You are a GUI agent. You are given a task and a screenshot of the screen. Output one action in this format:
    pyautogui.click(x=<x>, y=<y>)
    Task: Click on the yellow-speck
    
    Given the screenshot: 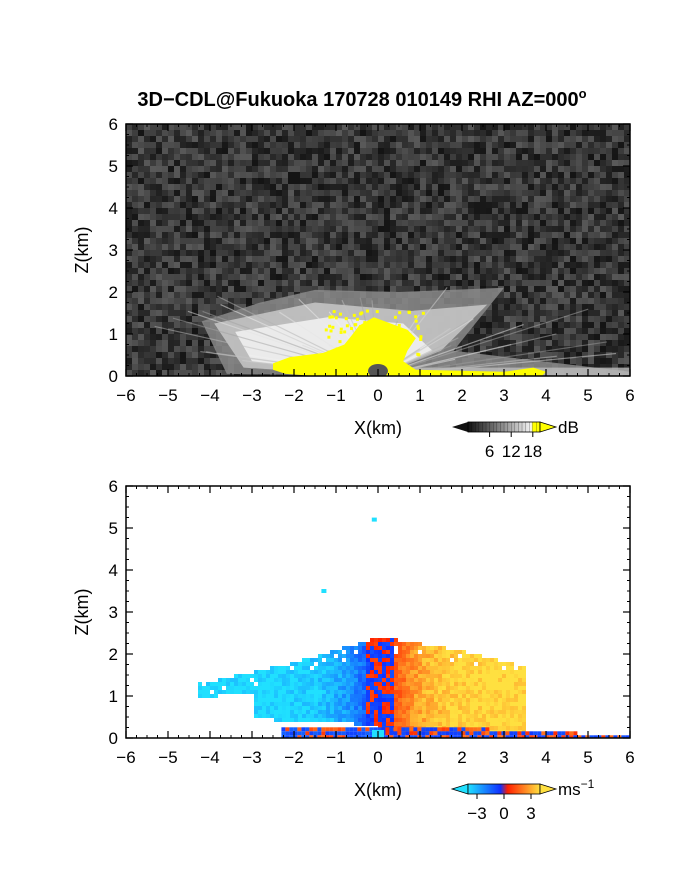 What is the action you would take?
    pyautogui.click(x=399, y=330)
    